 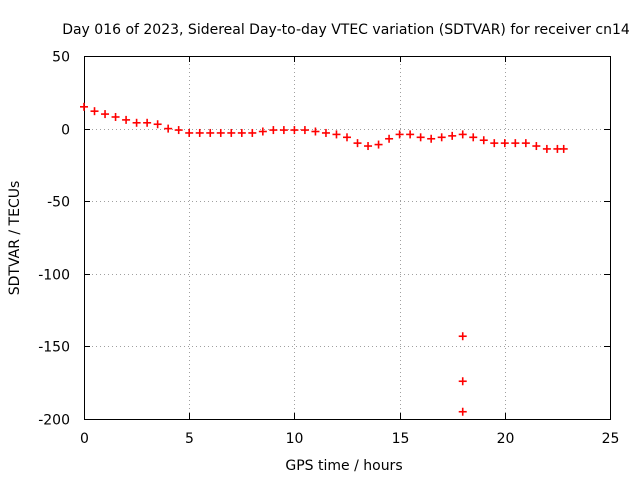 What do you see at coordinates (61, 58) in the screenshot?
I see `y-tick-label: 50` at bounding box center [61, 58].